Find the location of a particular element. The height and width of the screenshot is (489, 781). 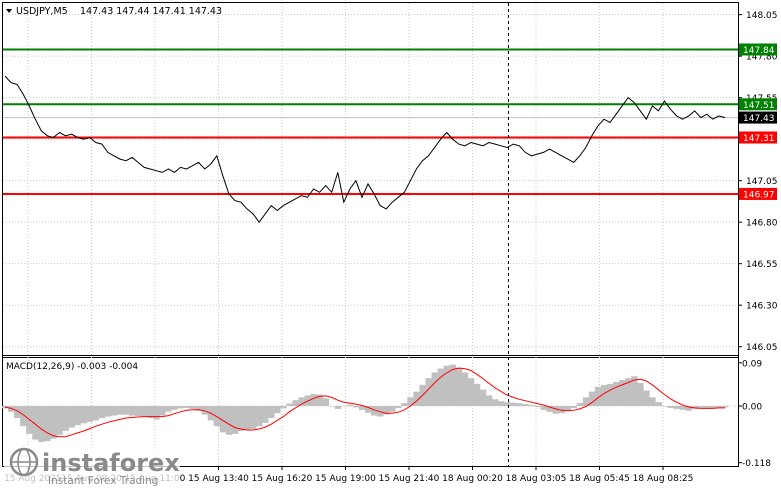

level-price-labels: 147.84 147.51 147.31 146.97 147.43 is located at coordinates (758, 121).